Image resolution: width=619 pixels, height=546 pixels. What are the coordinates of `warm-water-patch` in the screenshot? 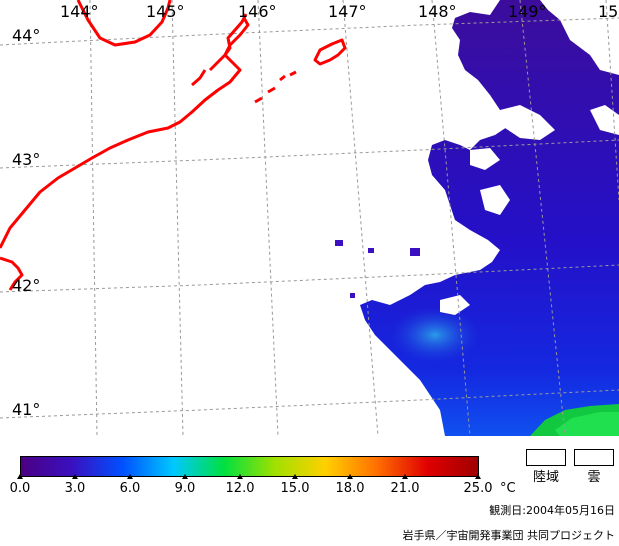 It's located at (435, 335).